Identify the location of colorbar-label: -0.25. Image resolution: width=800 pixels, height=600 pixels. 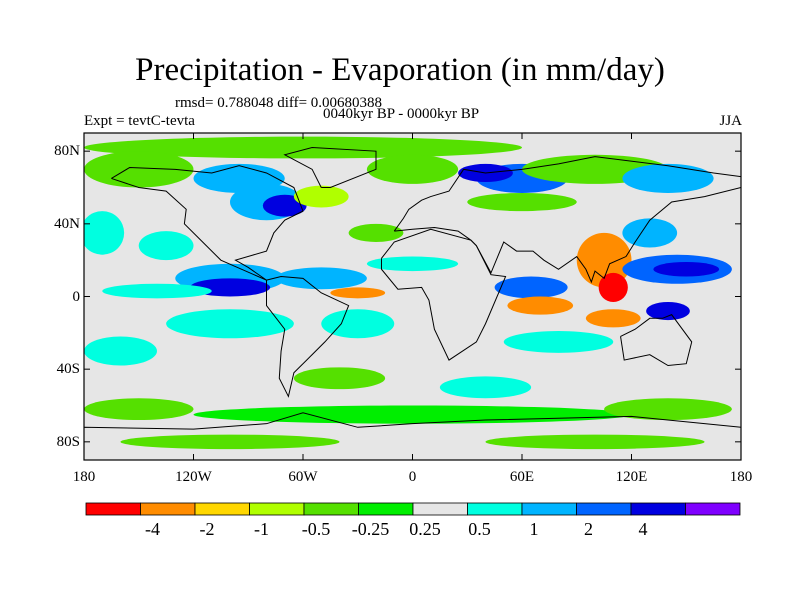
(370, 529).